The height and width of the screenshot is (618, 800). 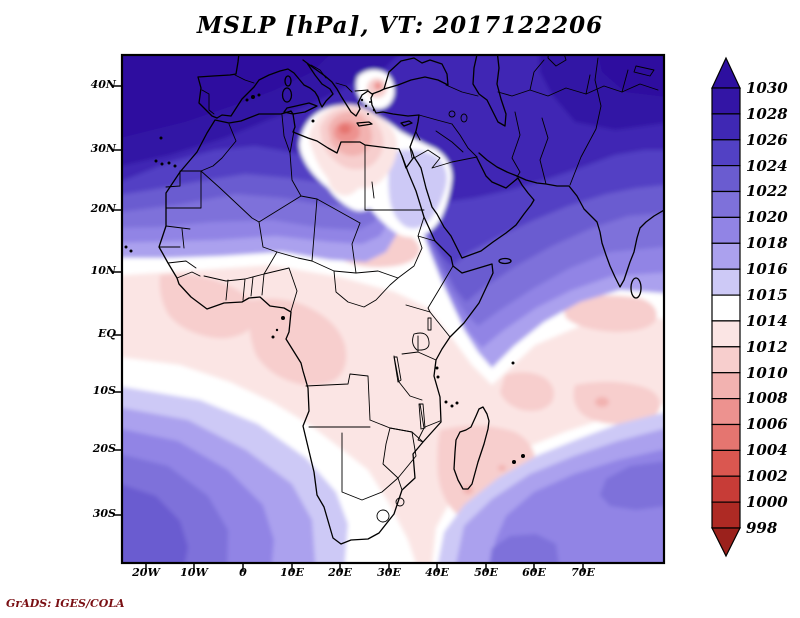 What do you see at coordinates (767, 140) in the screenshot?
I see `colorbar-label: 1026` at bounding box center [767, 140].